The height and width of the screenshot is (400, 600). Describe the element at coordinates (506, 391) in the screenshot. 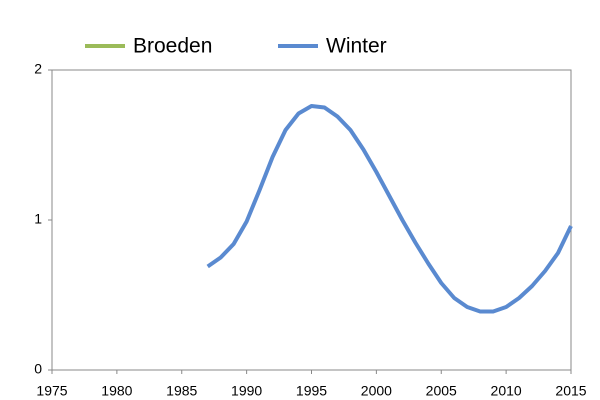

I see `x-tick-label: 2010` at that location.